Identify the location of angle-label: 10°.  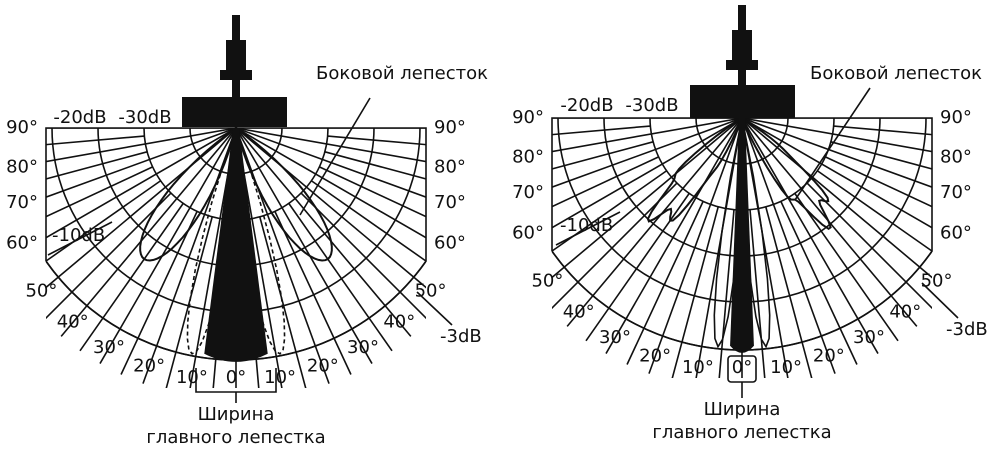
(192, 377).